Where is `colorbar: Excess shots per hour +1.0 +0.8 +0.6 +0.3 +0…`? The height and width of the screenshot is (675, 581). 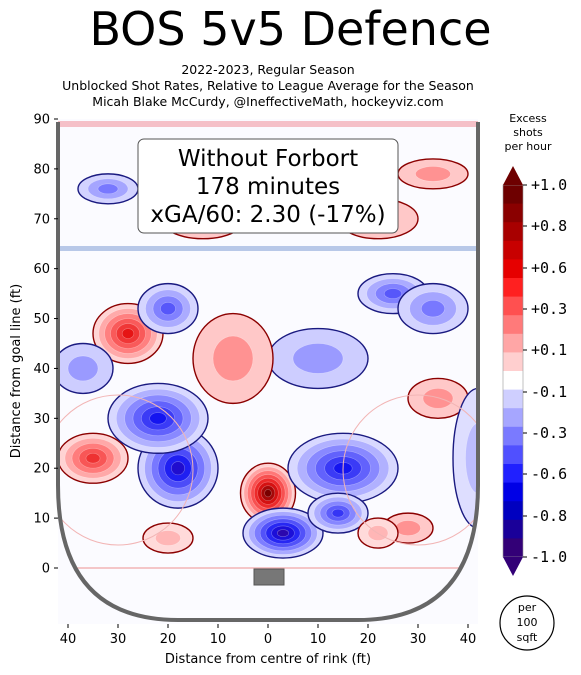
colorbar: Excess shots per hour +1.0 +0.8 +0.6 +0.3 +0… is located at coordinates (534, 344).